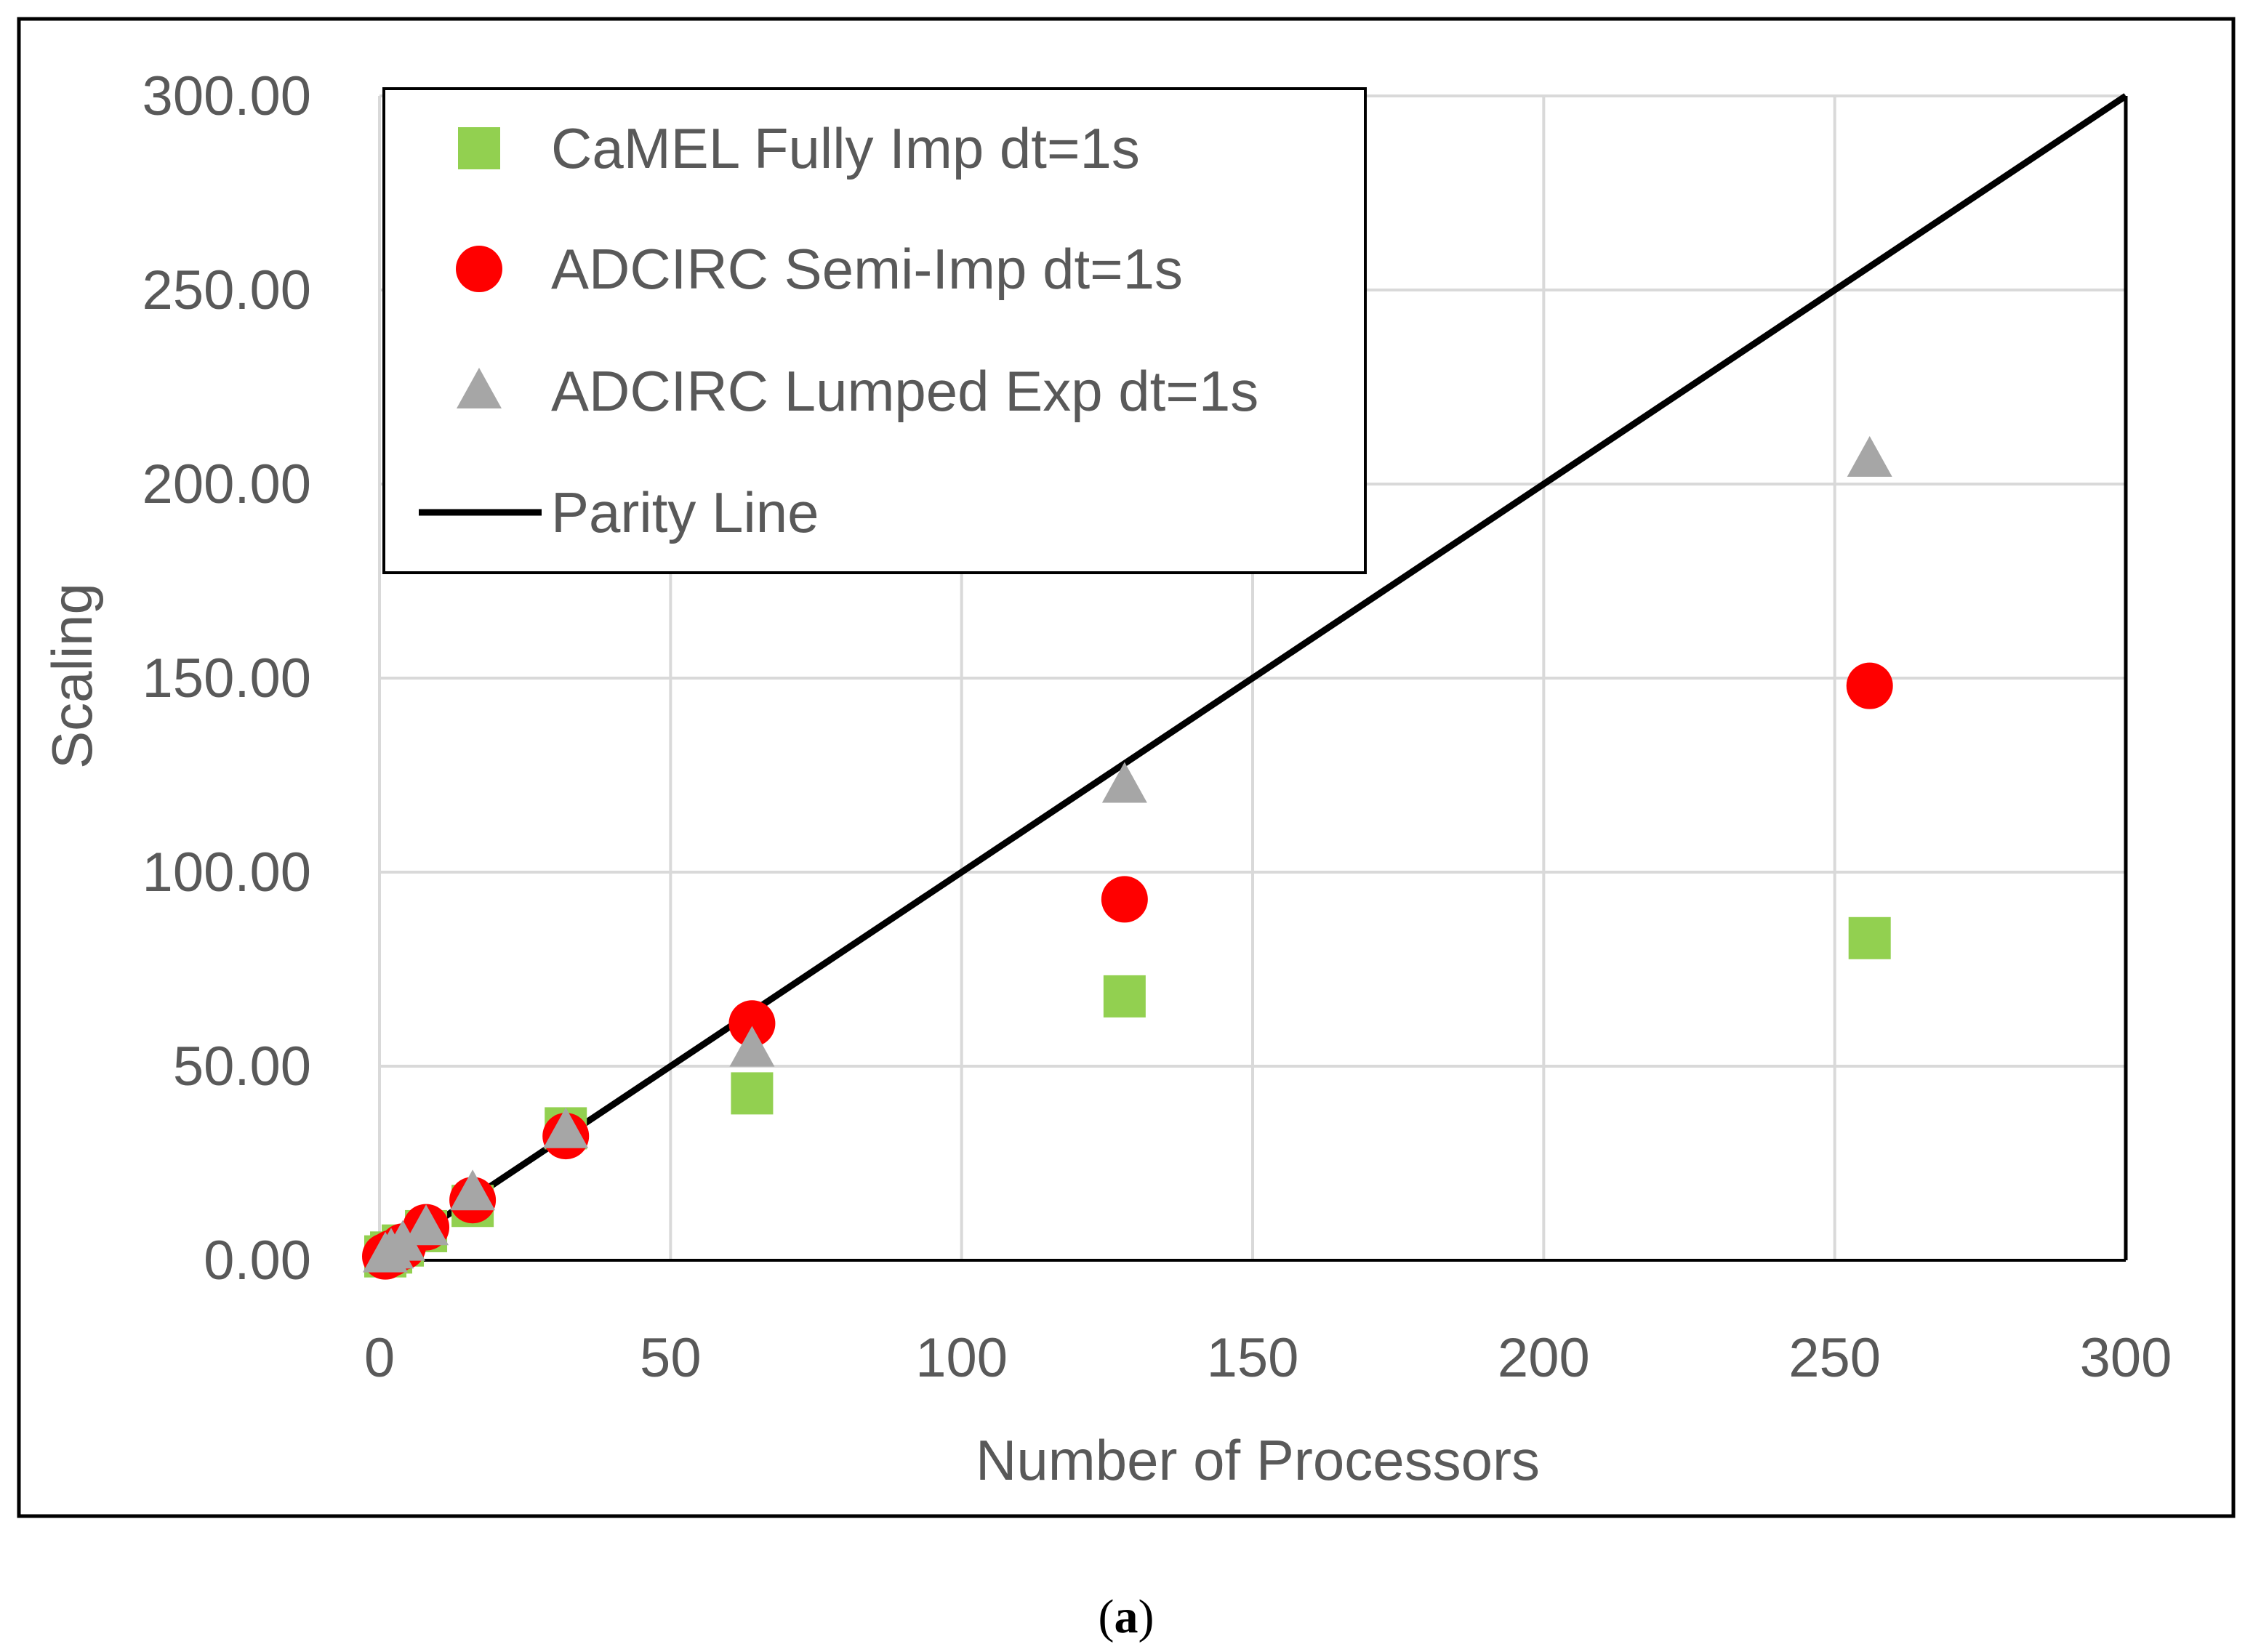 Image resolution: width=2253 pixels, height=1652 pixels. I want to click on x-tick-label: 50, so click(671, 1358).